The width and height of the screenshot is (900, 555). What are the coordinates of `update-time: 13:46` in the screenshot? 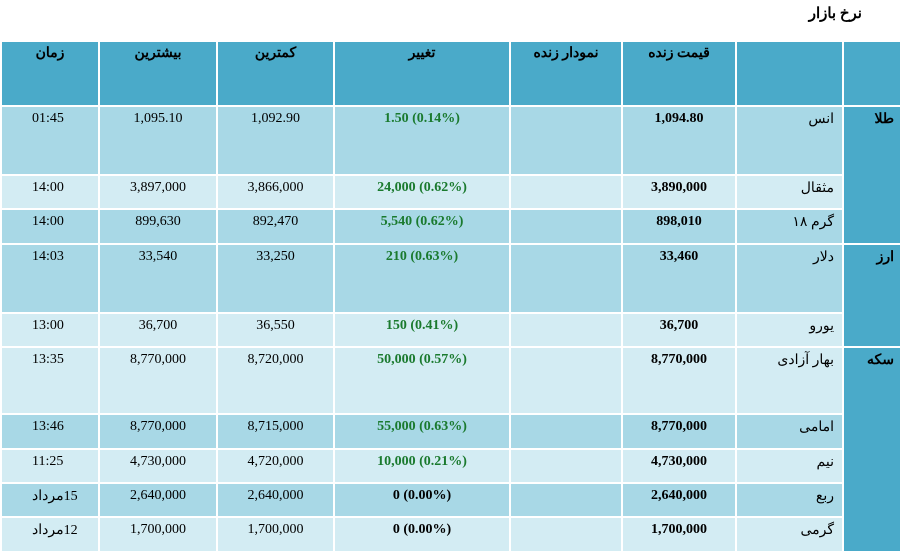 It's located at (50, 431).